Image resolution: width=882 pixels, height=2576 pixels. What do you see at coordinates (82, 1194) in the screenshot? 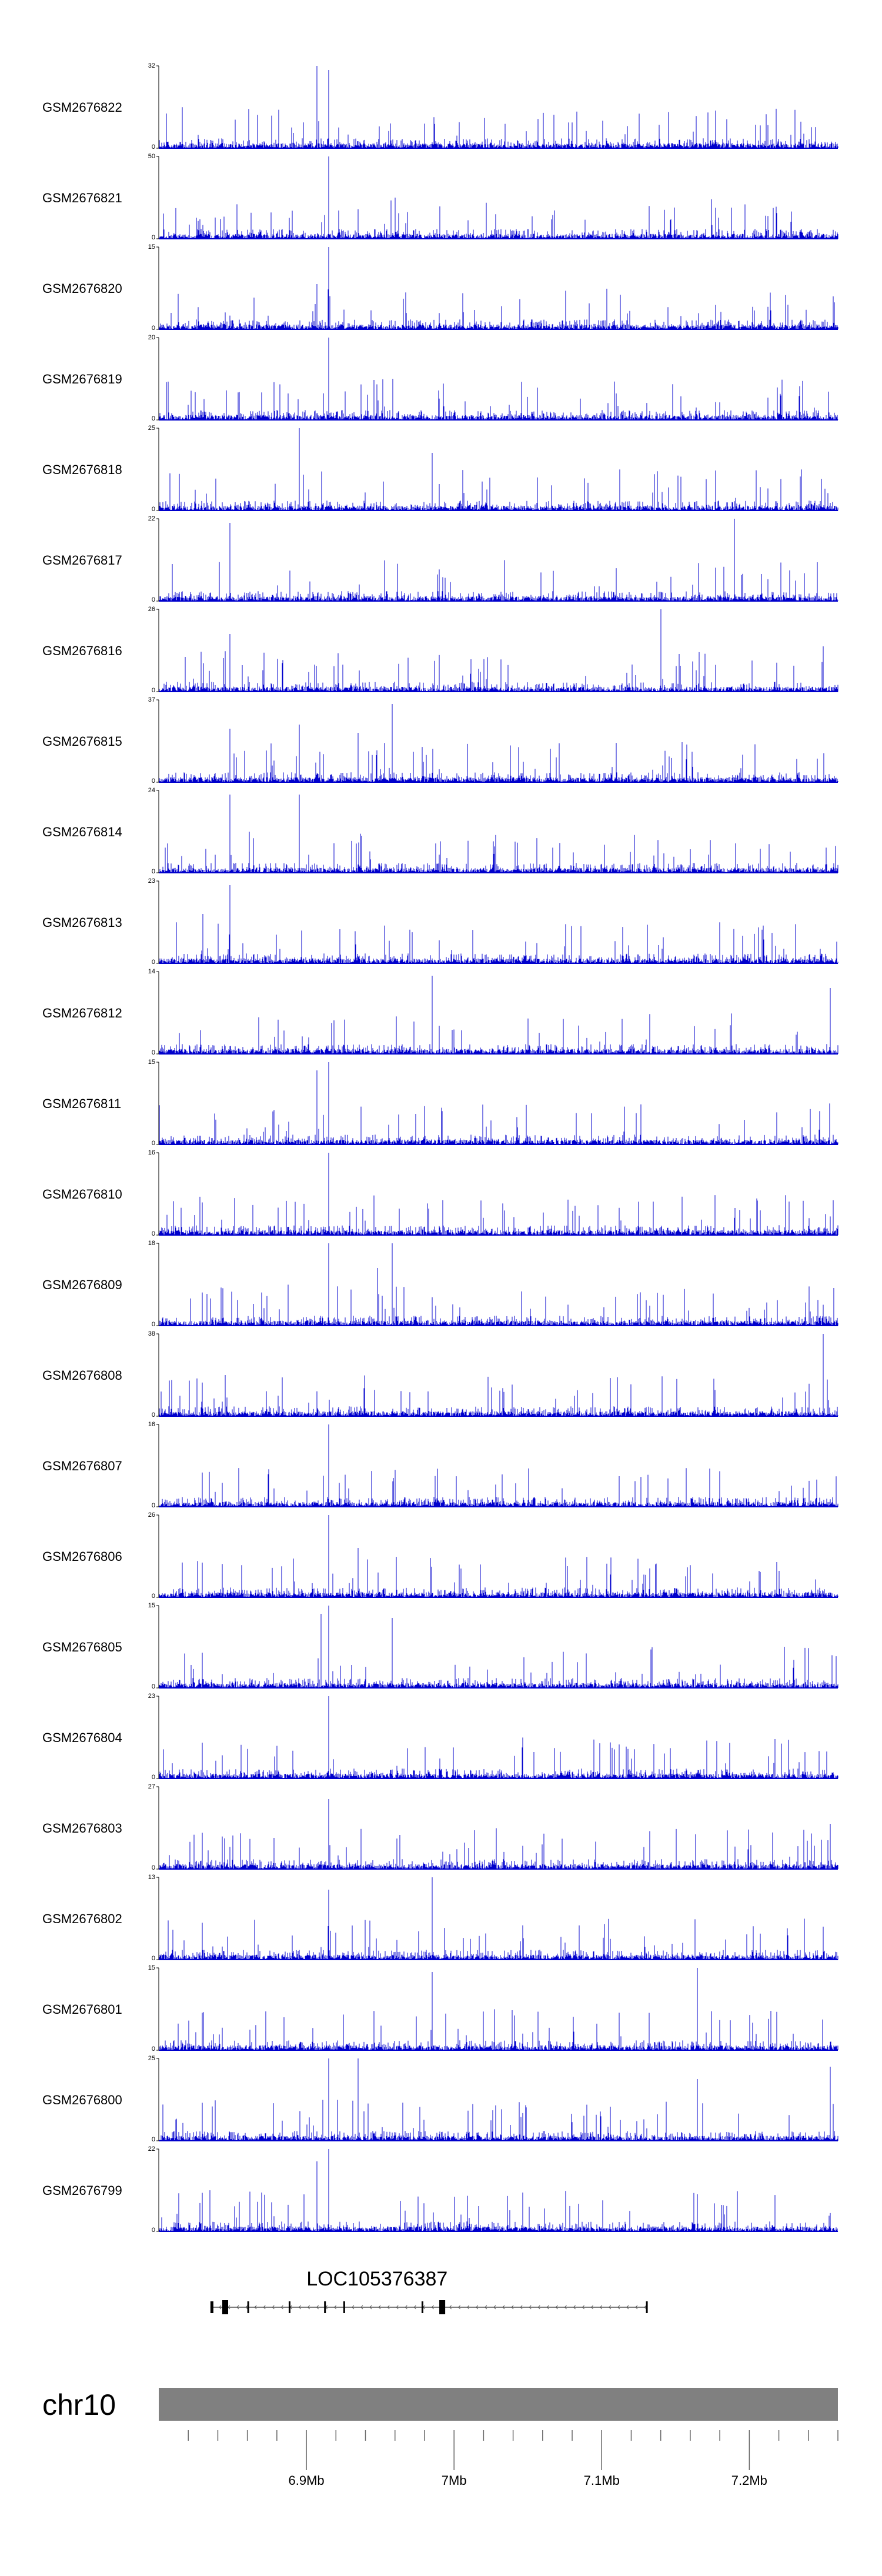
I see `track-label: GSM2676810` at bounding box center [82, 1194].